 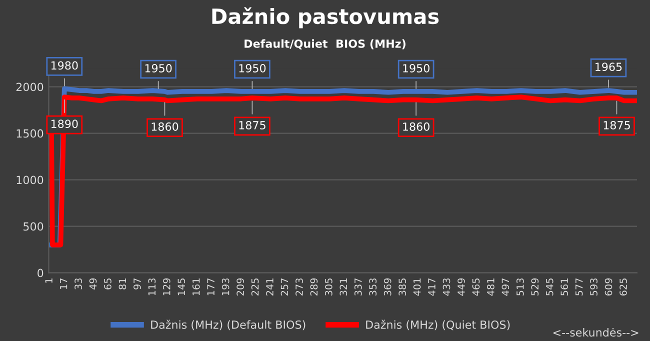 I want to click on y-tick-label: 1500, so click(x=30, y=133).